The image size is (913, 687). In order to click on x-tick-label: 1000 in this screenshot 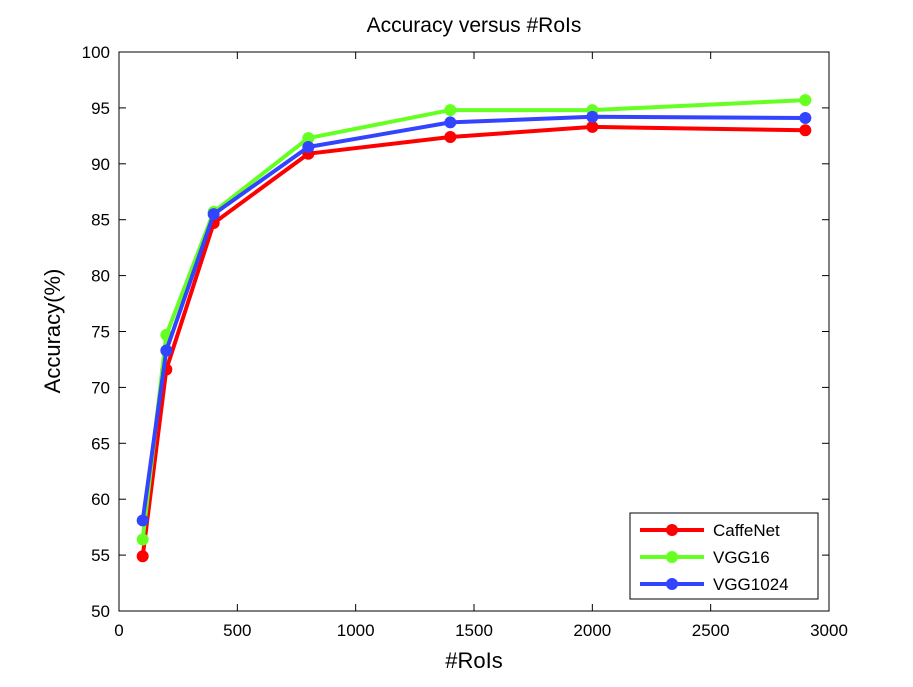, I will do `click(356, 630)`.